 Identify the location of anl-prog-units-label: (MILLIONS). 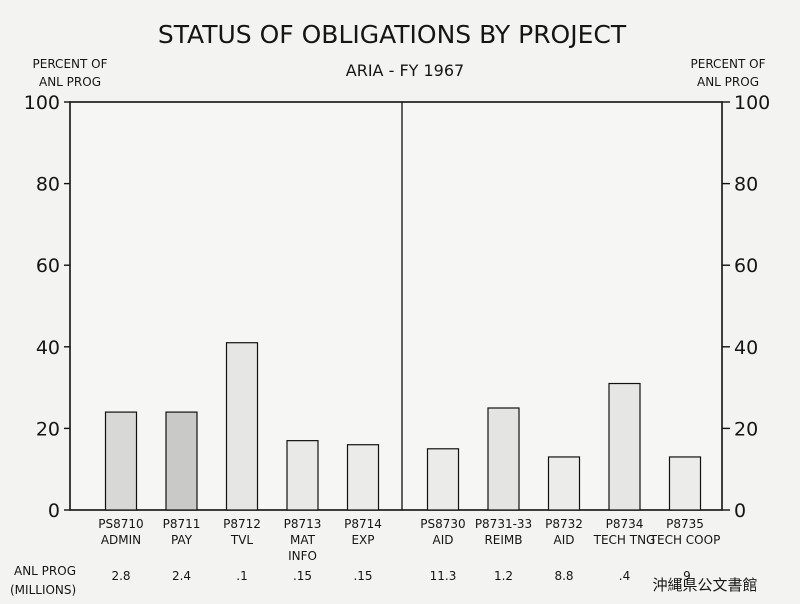
(43, 590).